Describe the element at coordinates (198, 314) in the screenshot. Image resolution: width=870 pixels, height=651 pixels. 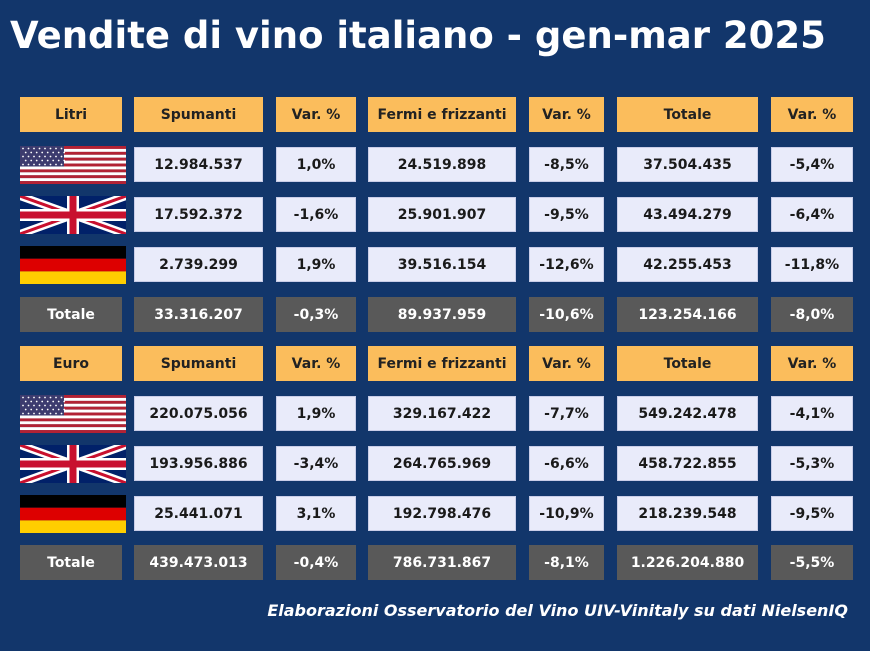
I see `total-cell: 33.316.207` at that location.